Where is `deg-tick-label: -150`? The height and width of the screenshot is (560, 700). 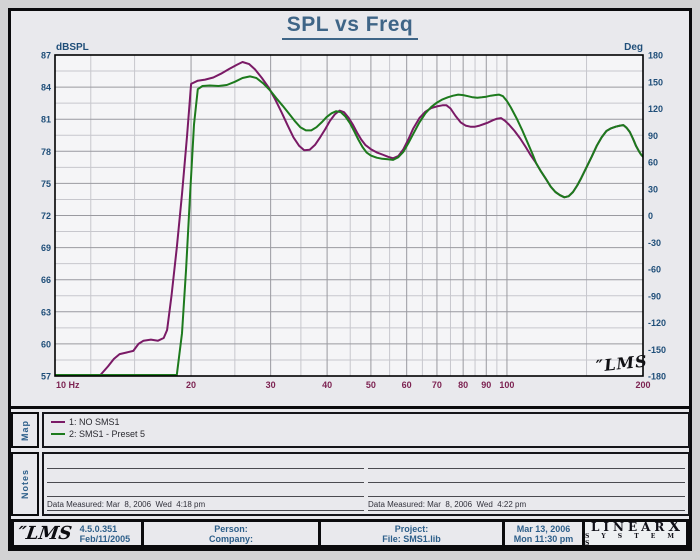 deg-tick-label: -150 is located at coordinates (657, 350).